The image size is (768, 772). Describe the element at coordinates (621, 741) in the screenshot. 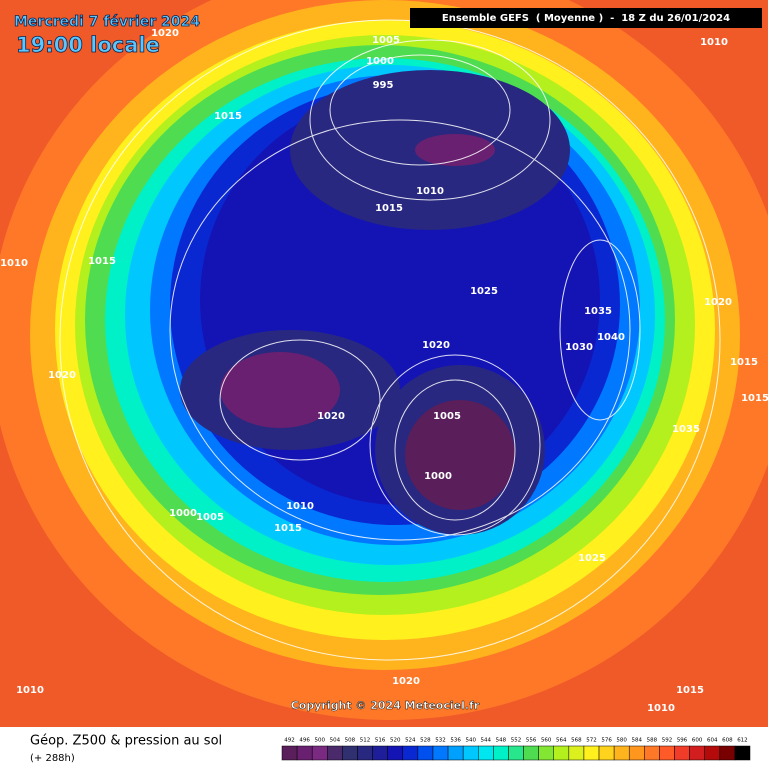

I see `scale-label: 580` at that location.